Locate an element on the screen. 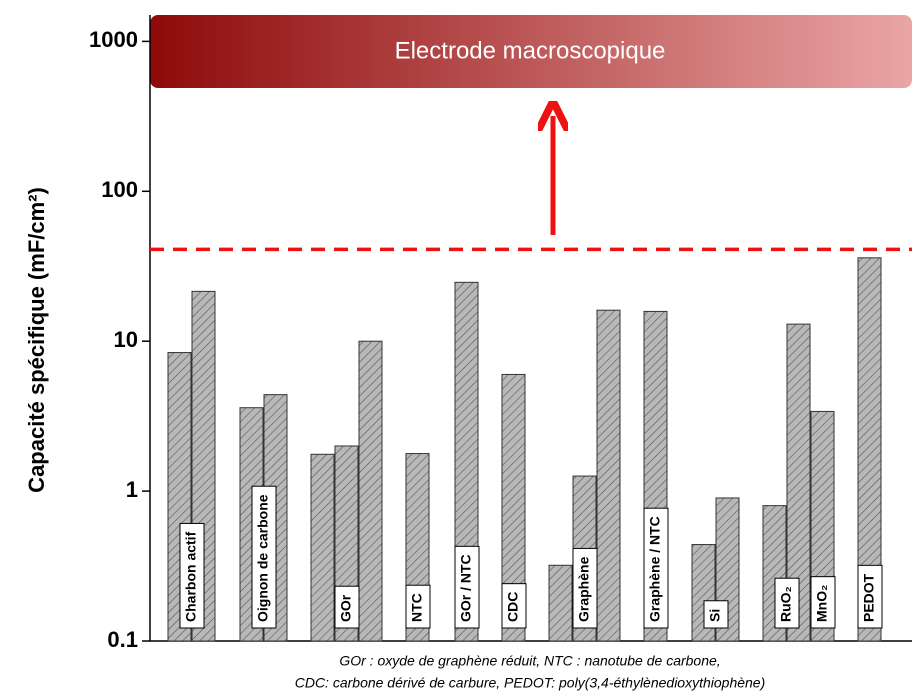  category-label: Si is located at coordinates (715, 615).